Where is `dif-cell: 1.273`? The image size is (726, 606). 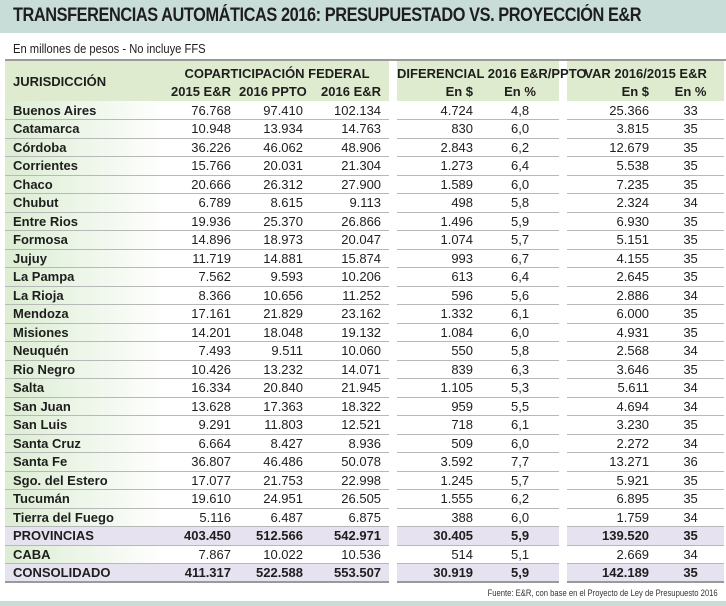
dif-cell: 1.273 is located at coordinates (439, 166).